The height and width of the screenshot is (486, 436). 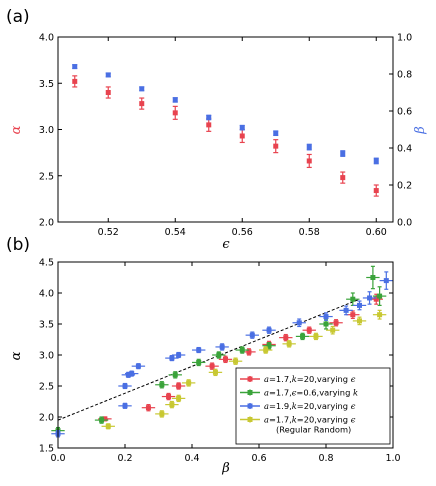 I want to click on x-tick-label: 1.0, so click(x=392, y=458).